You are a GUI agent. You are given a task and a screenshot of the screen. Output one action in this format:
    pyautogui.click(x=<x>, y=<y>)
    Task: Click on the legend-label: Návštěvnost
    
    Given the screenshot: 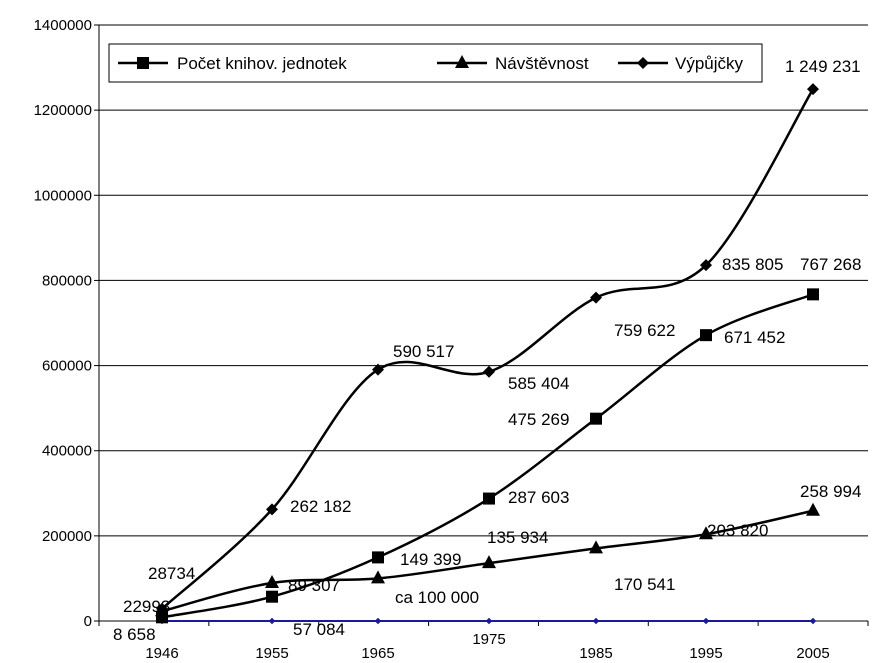 What is the action you would take?
    pyautogui.click(x=542, y=63)
    